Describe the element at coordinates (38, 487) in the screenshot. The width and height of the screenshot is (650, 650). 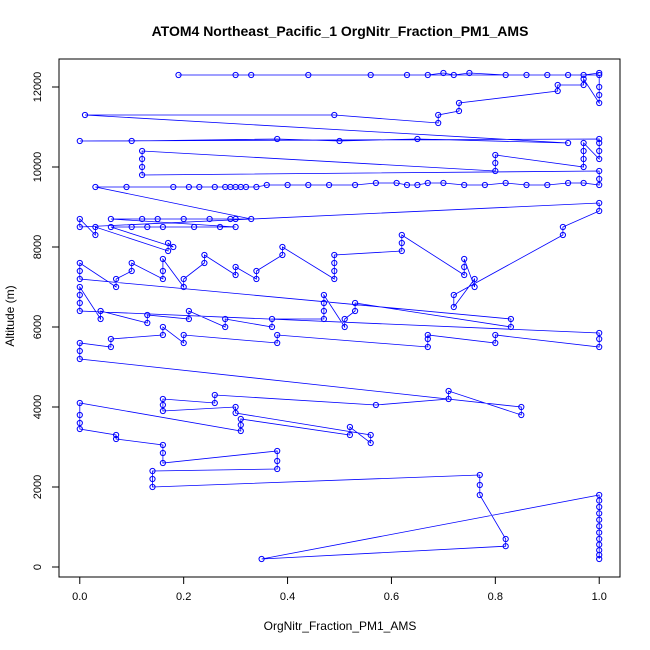
I see `y-tick-label: 2000` at that location.